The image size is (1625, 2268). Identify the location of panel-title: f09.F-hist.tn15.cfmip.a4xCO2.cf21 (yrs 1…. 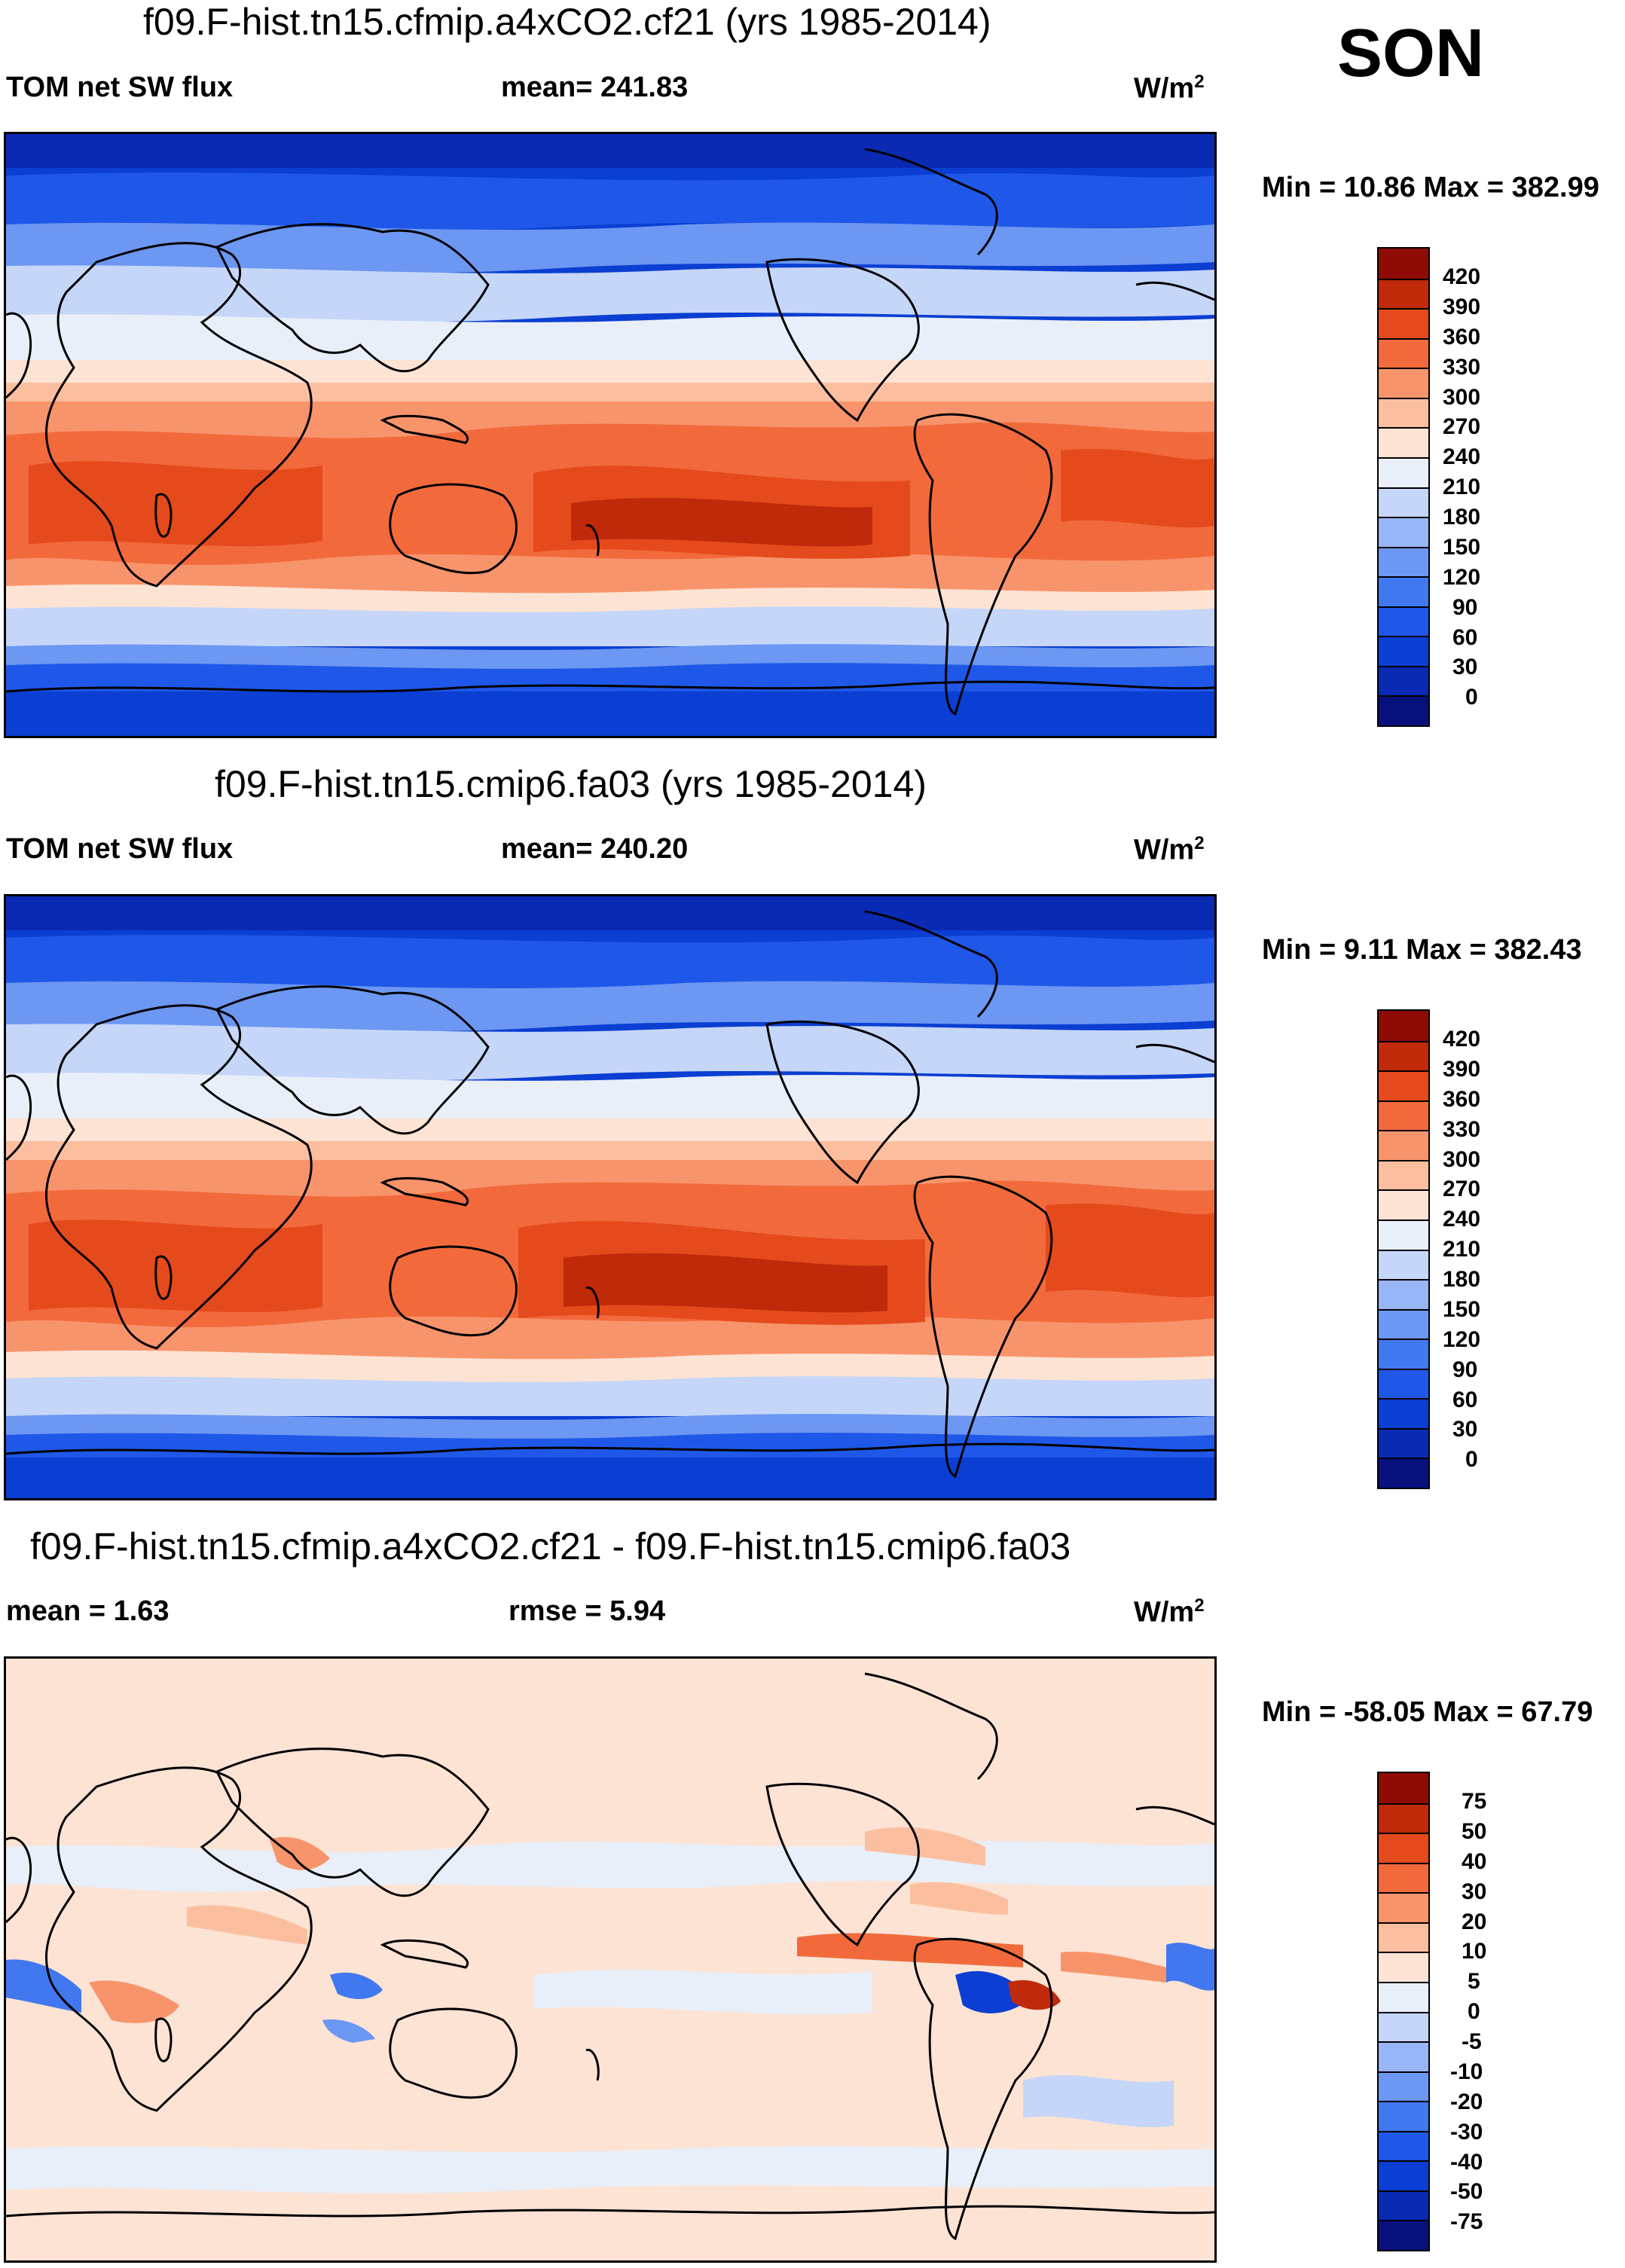
(567, 22).